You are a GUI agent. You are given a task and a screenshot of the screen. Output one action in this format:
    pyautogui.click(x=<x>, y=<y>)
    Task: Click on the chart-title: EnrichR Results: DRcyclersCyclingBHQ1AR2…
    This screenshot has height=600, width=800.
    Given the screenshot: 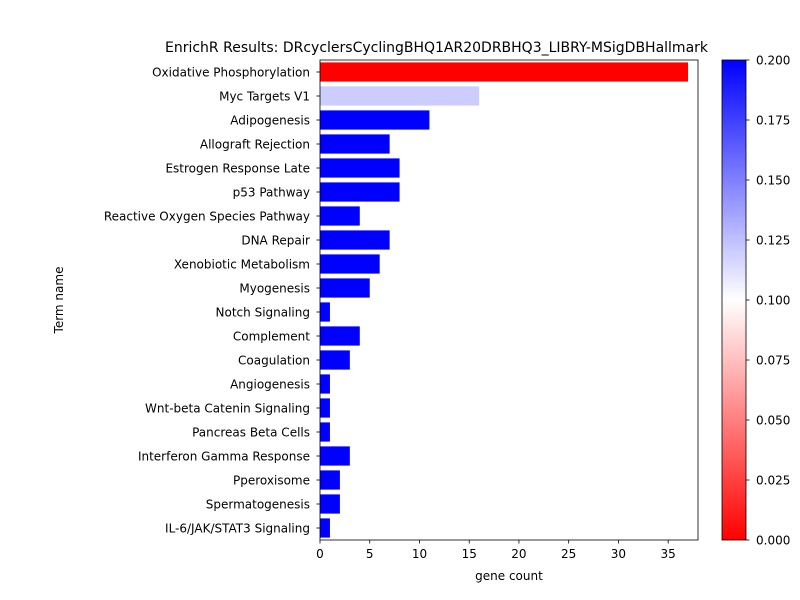 What is the action you would take?
    pyautogui.click(x=437, y=48)
    